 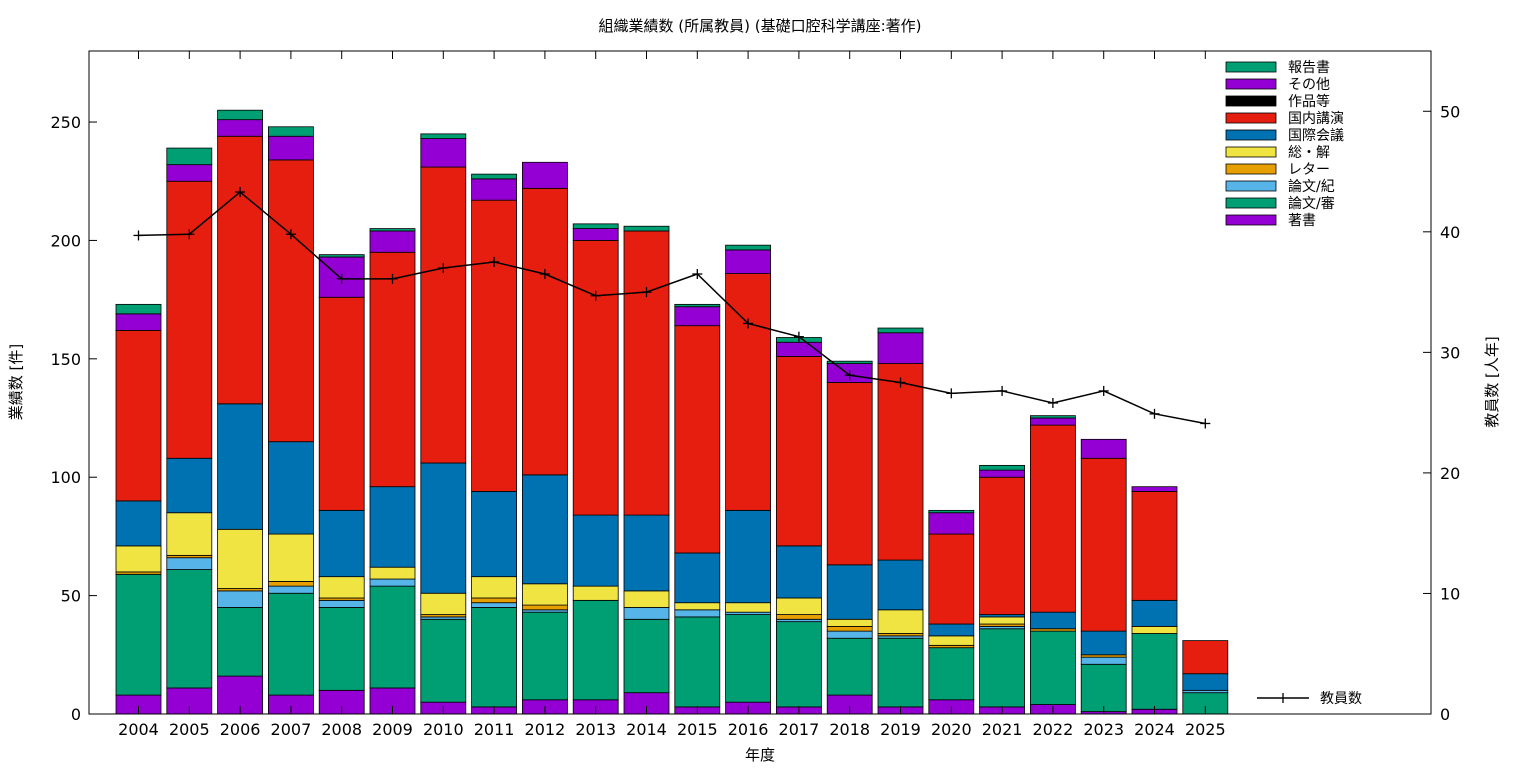 What do you see at coordinates (65, 359) in the screenshot?
I see `y-tick-label: 150` at bounding box center [65, 359].